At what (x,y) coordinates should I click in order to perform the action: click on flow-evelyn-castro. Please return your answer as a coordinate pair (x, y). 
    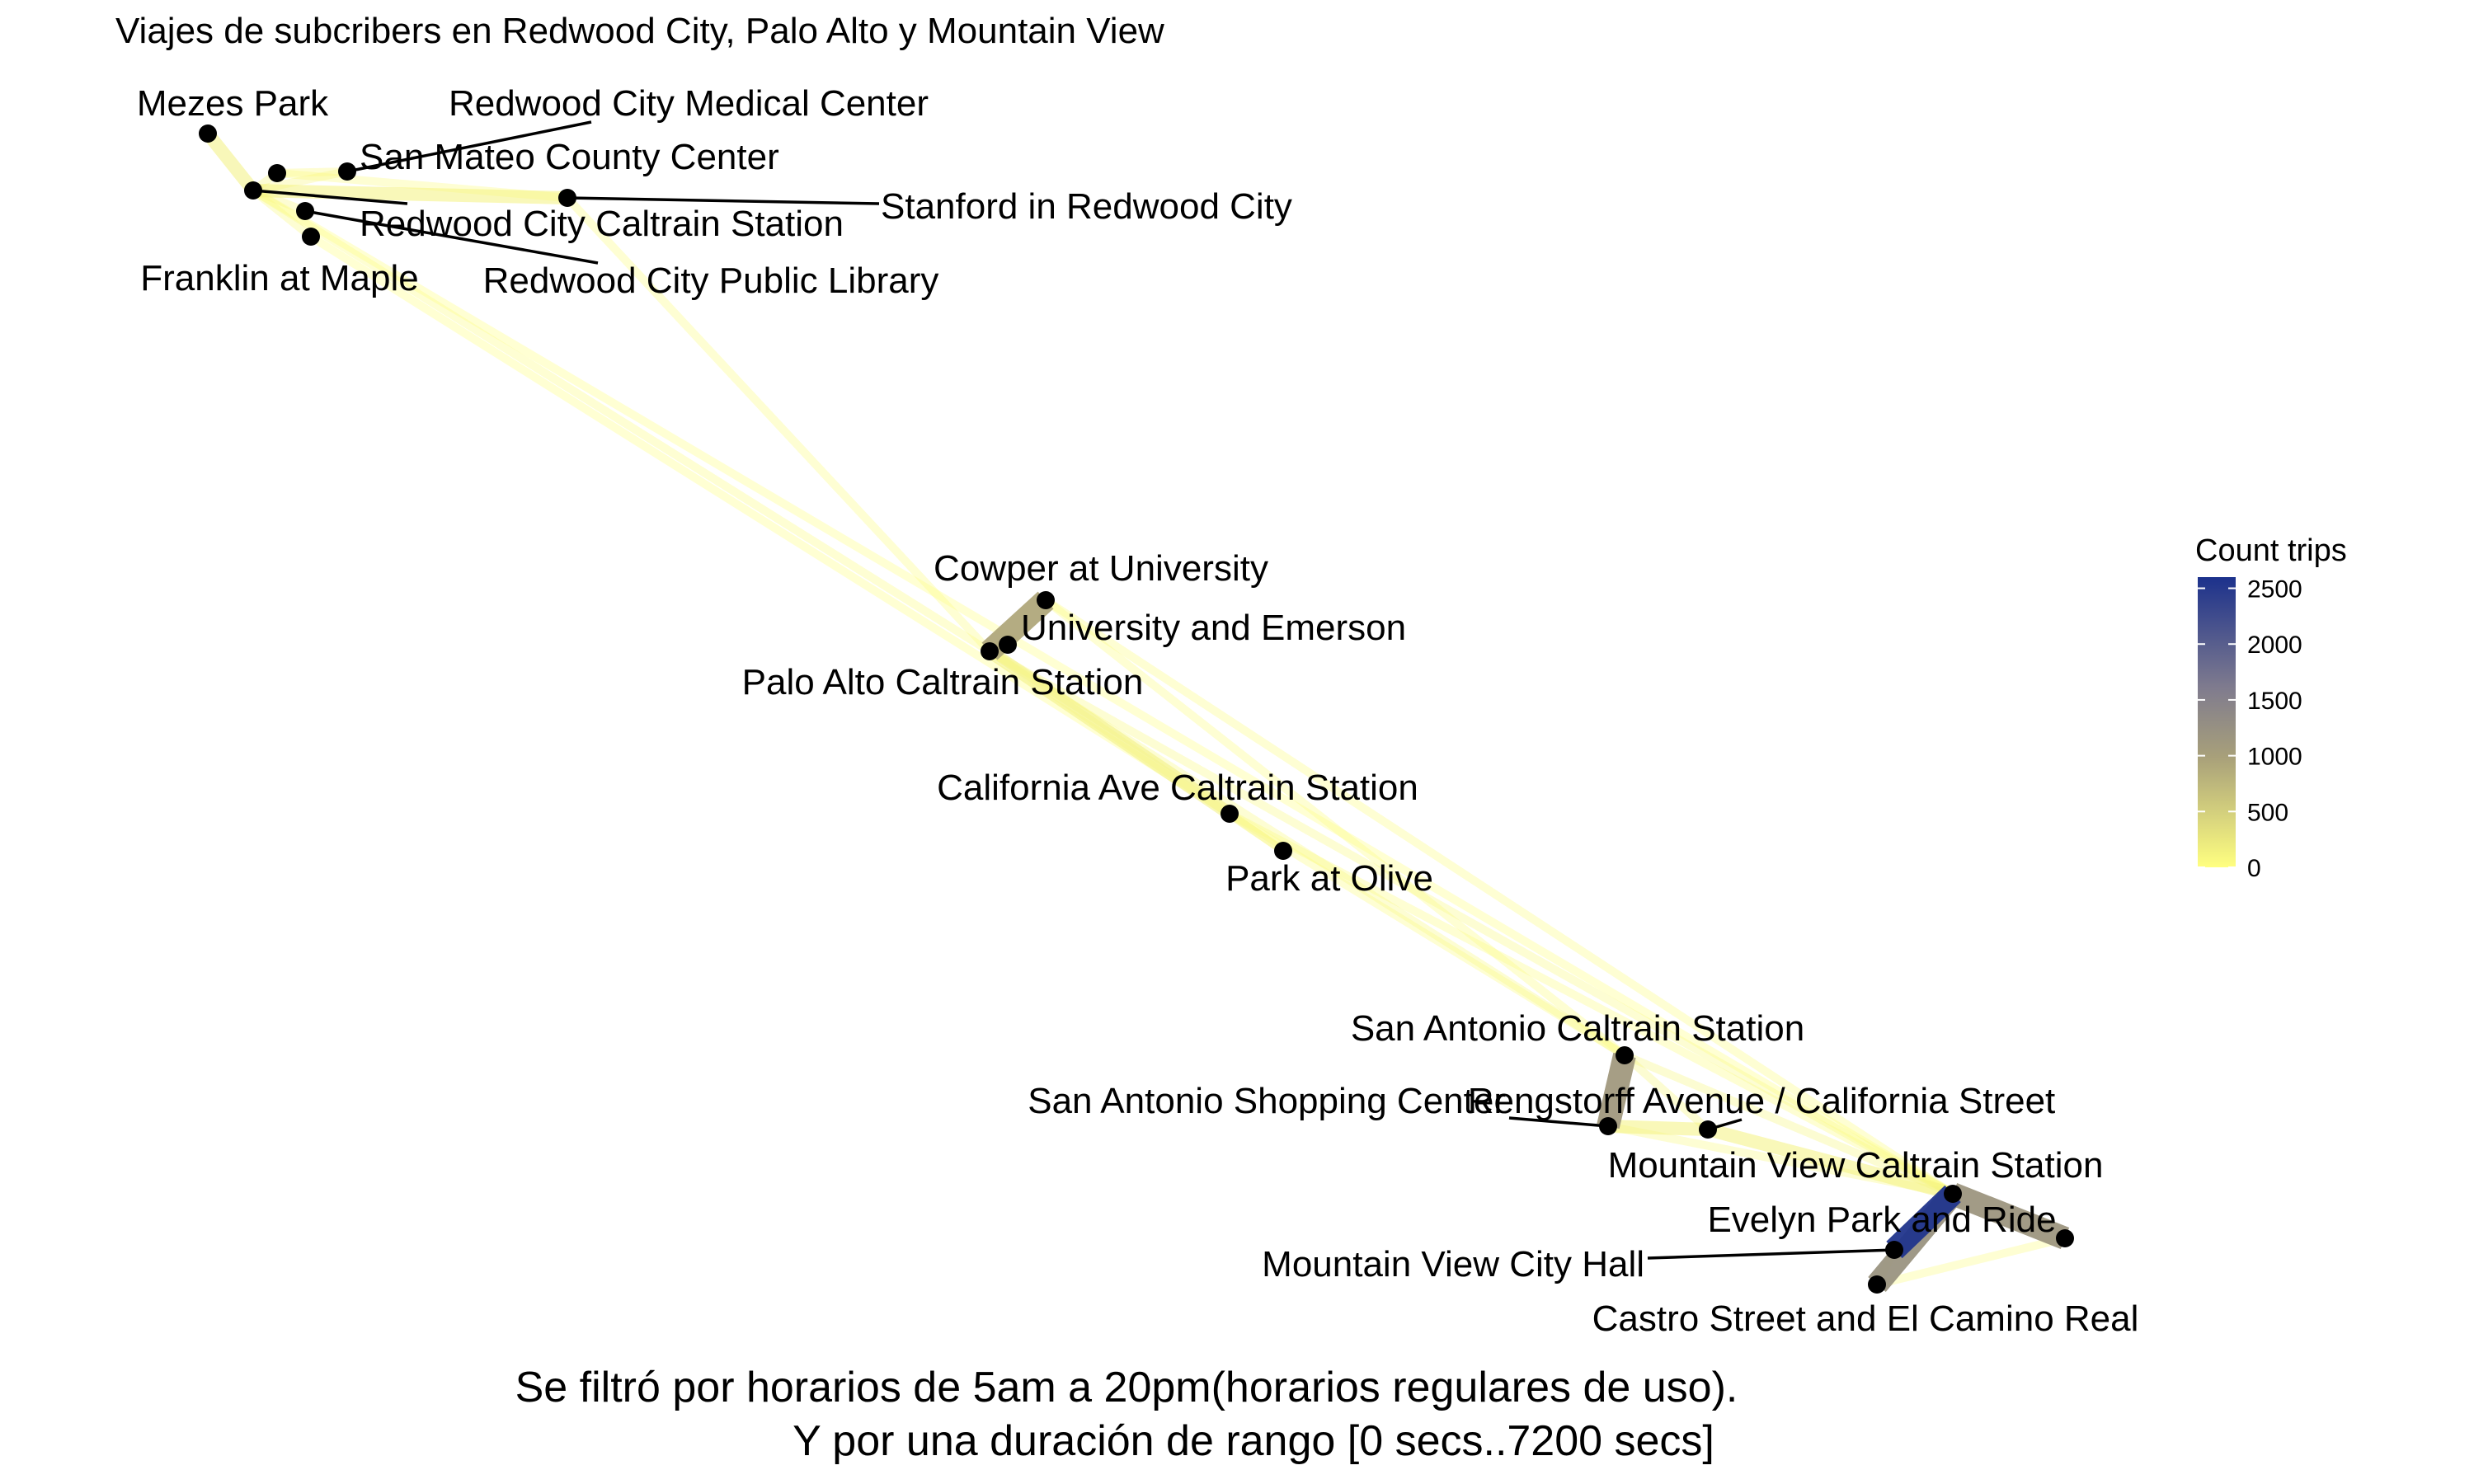
    Looking at the image, I should click on (1971, 1261).